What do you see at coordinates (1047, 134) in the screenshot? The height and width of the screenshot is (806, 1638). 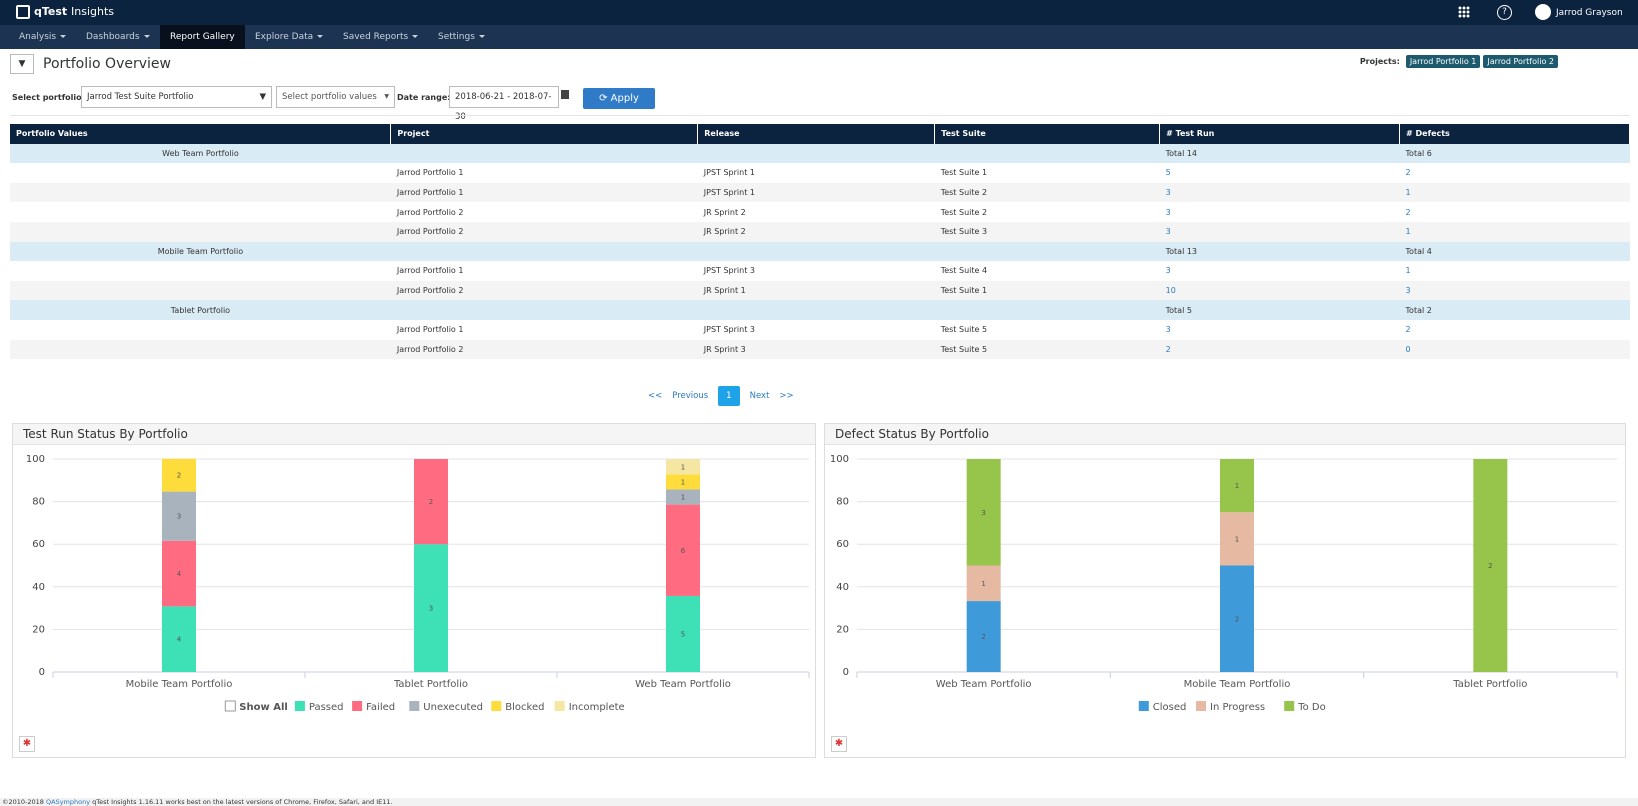 I see `column-header: Test Suite` at bounding box center [1047, 134].